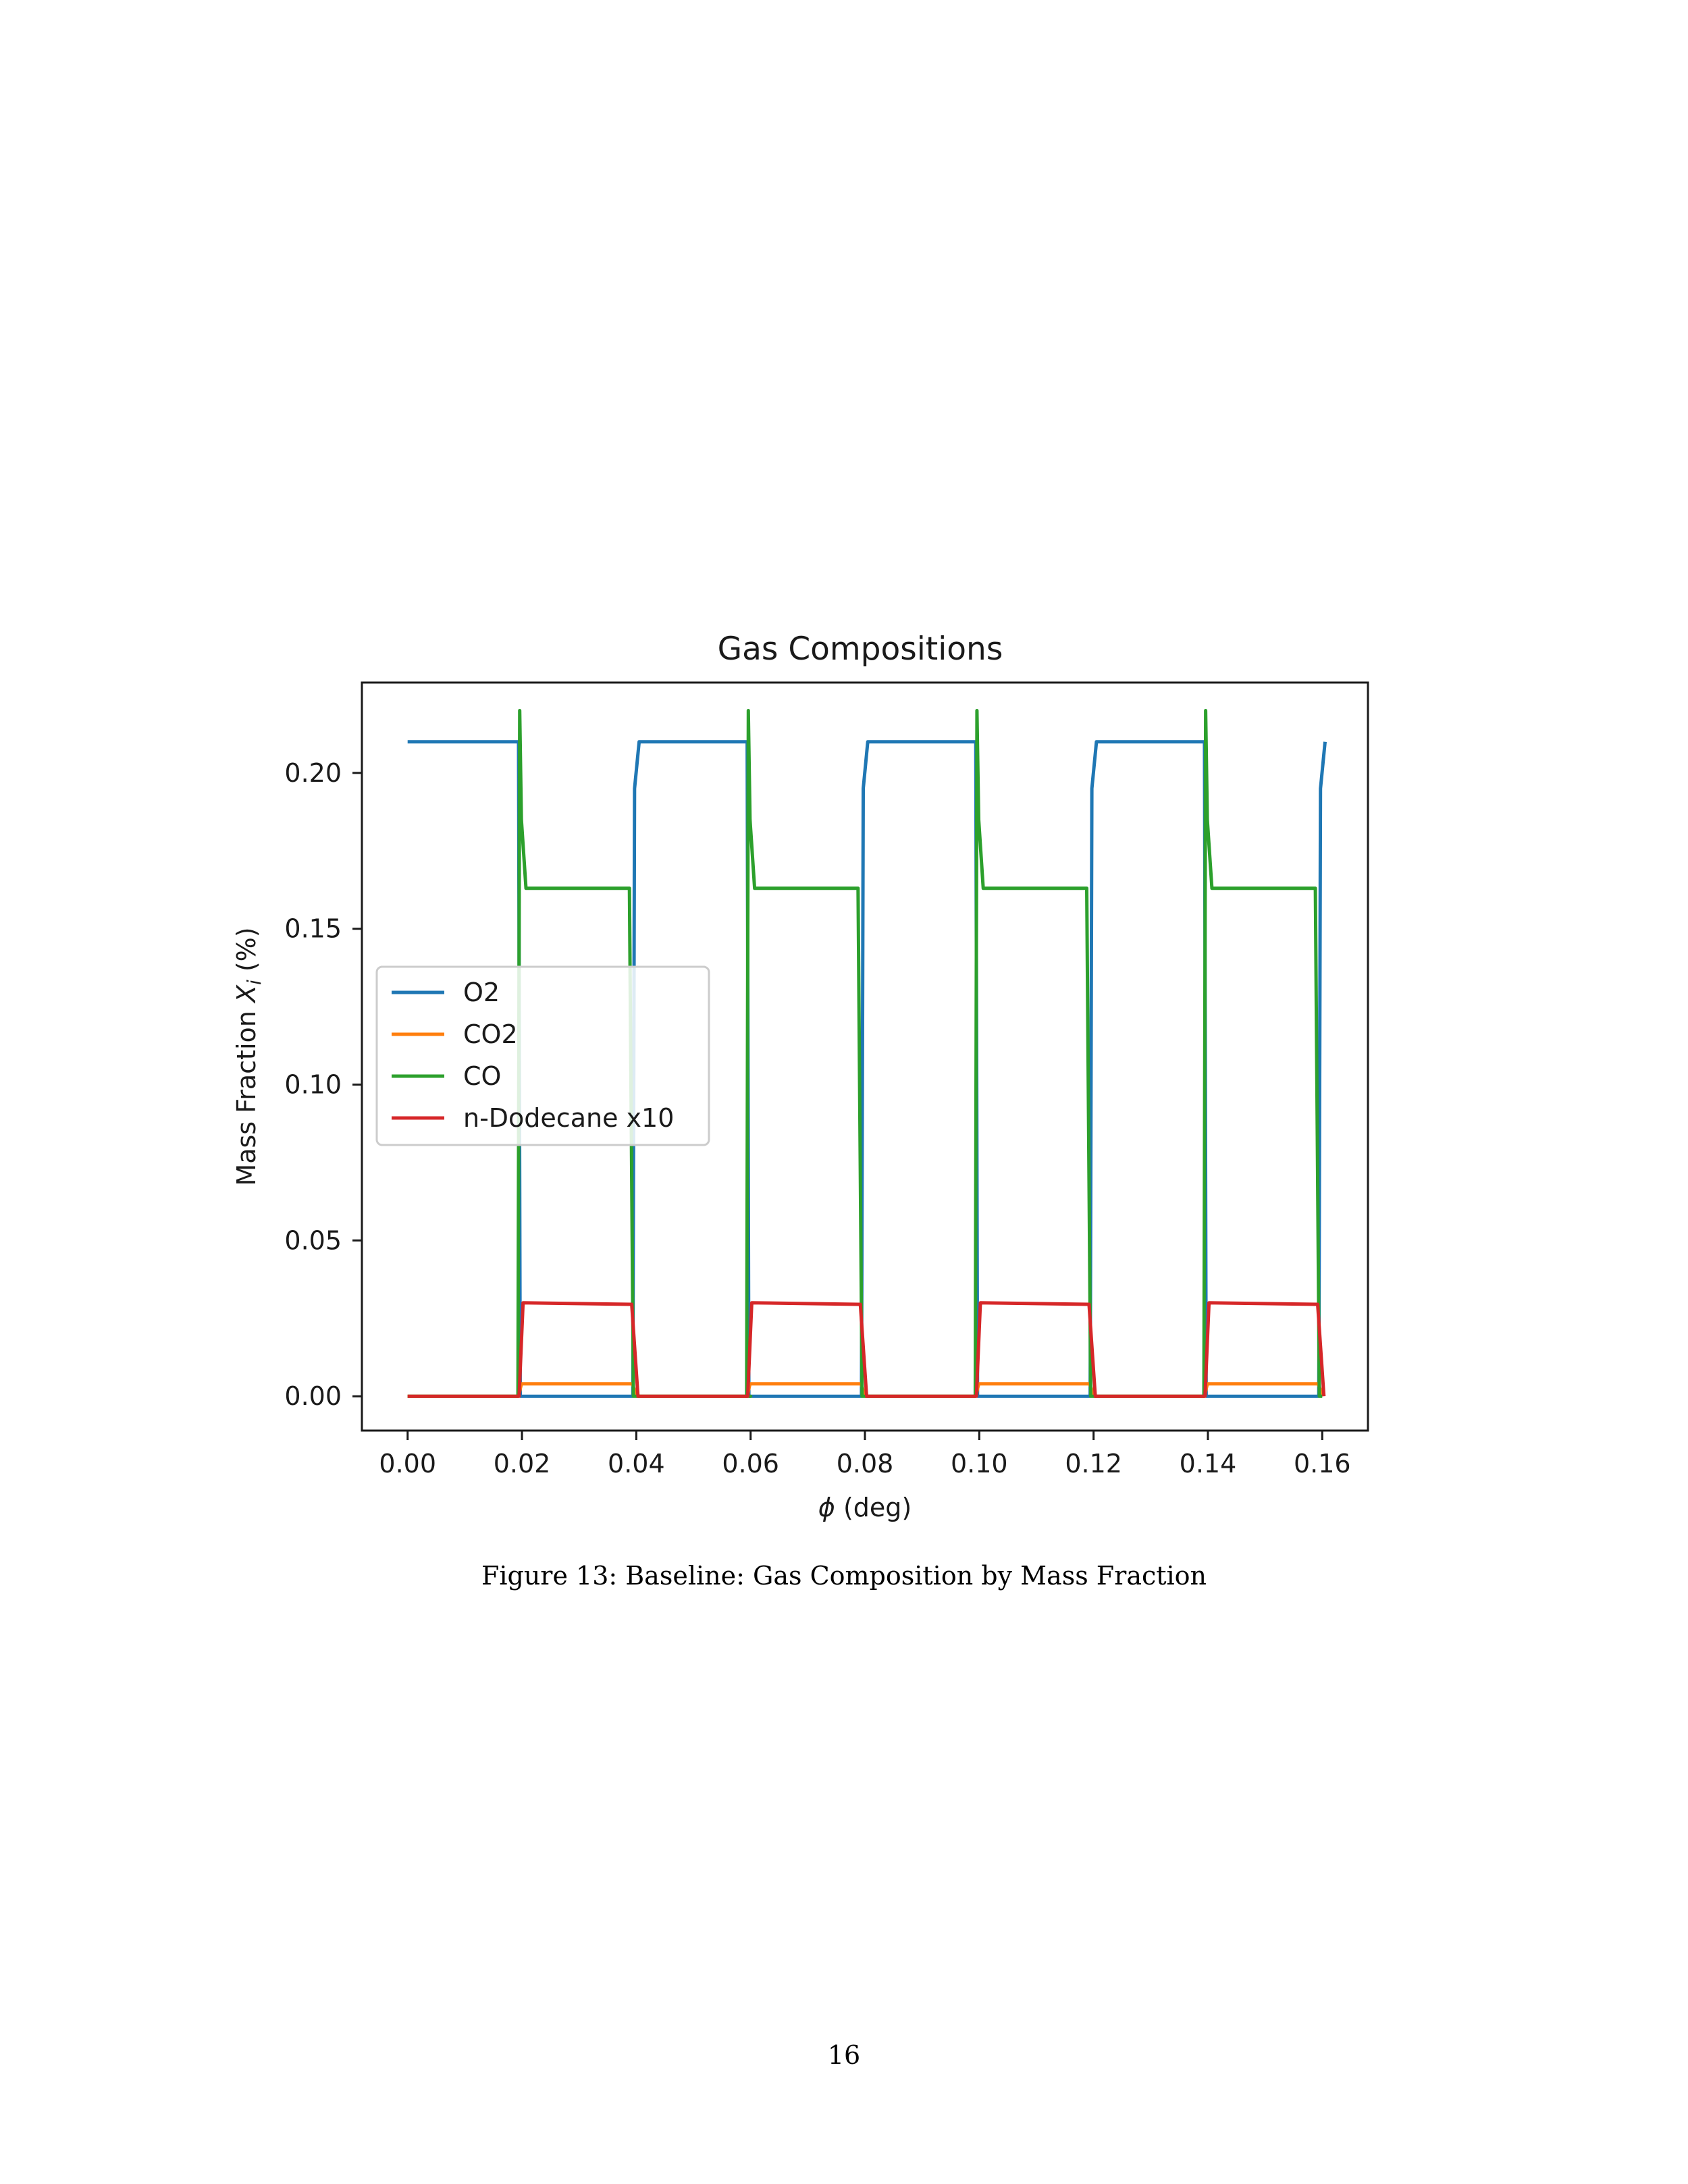 The image size is (1688, 2184). Describe the element at coordinates (246, 994) in the screenshot. I see `y-axis-label-symbol: X` at that location.